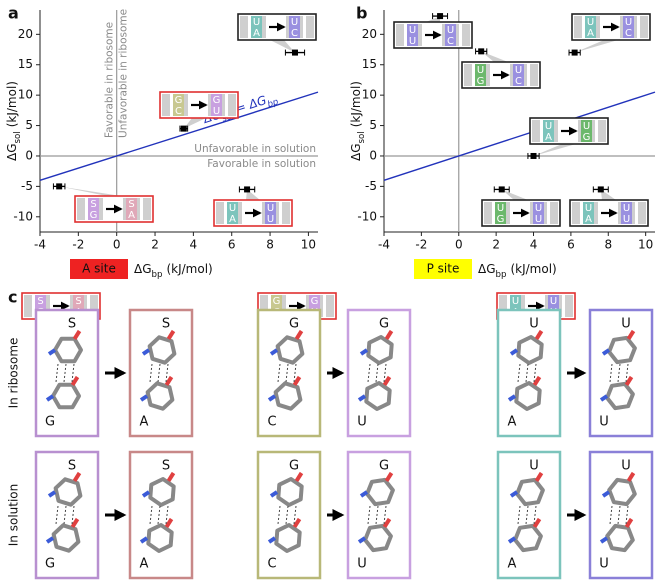  I want to click on y-tick-label: 15, so click(369, 64).